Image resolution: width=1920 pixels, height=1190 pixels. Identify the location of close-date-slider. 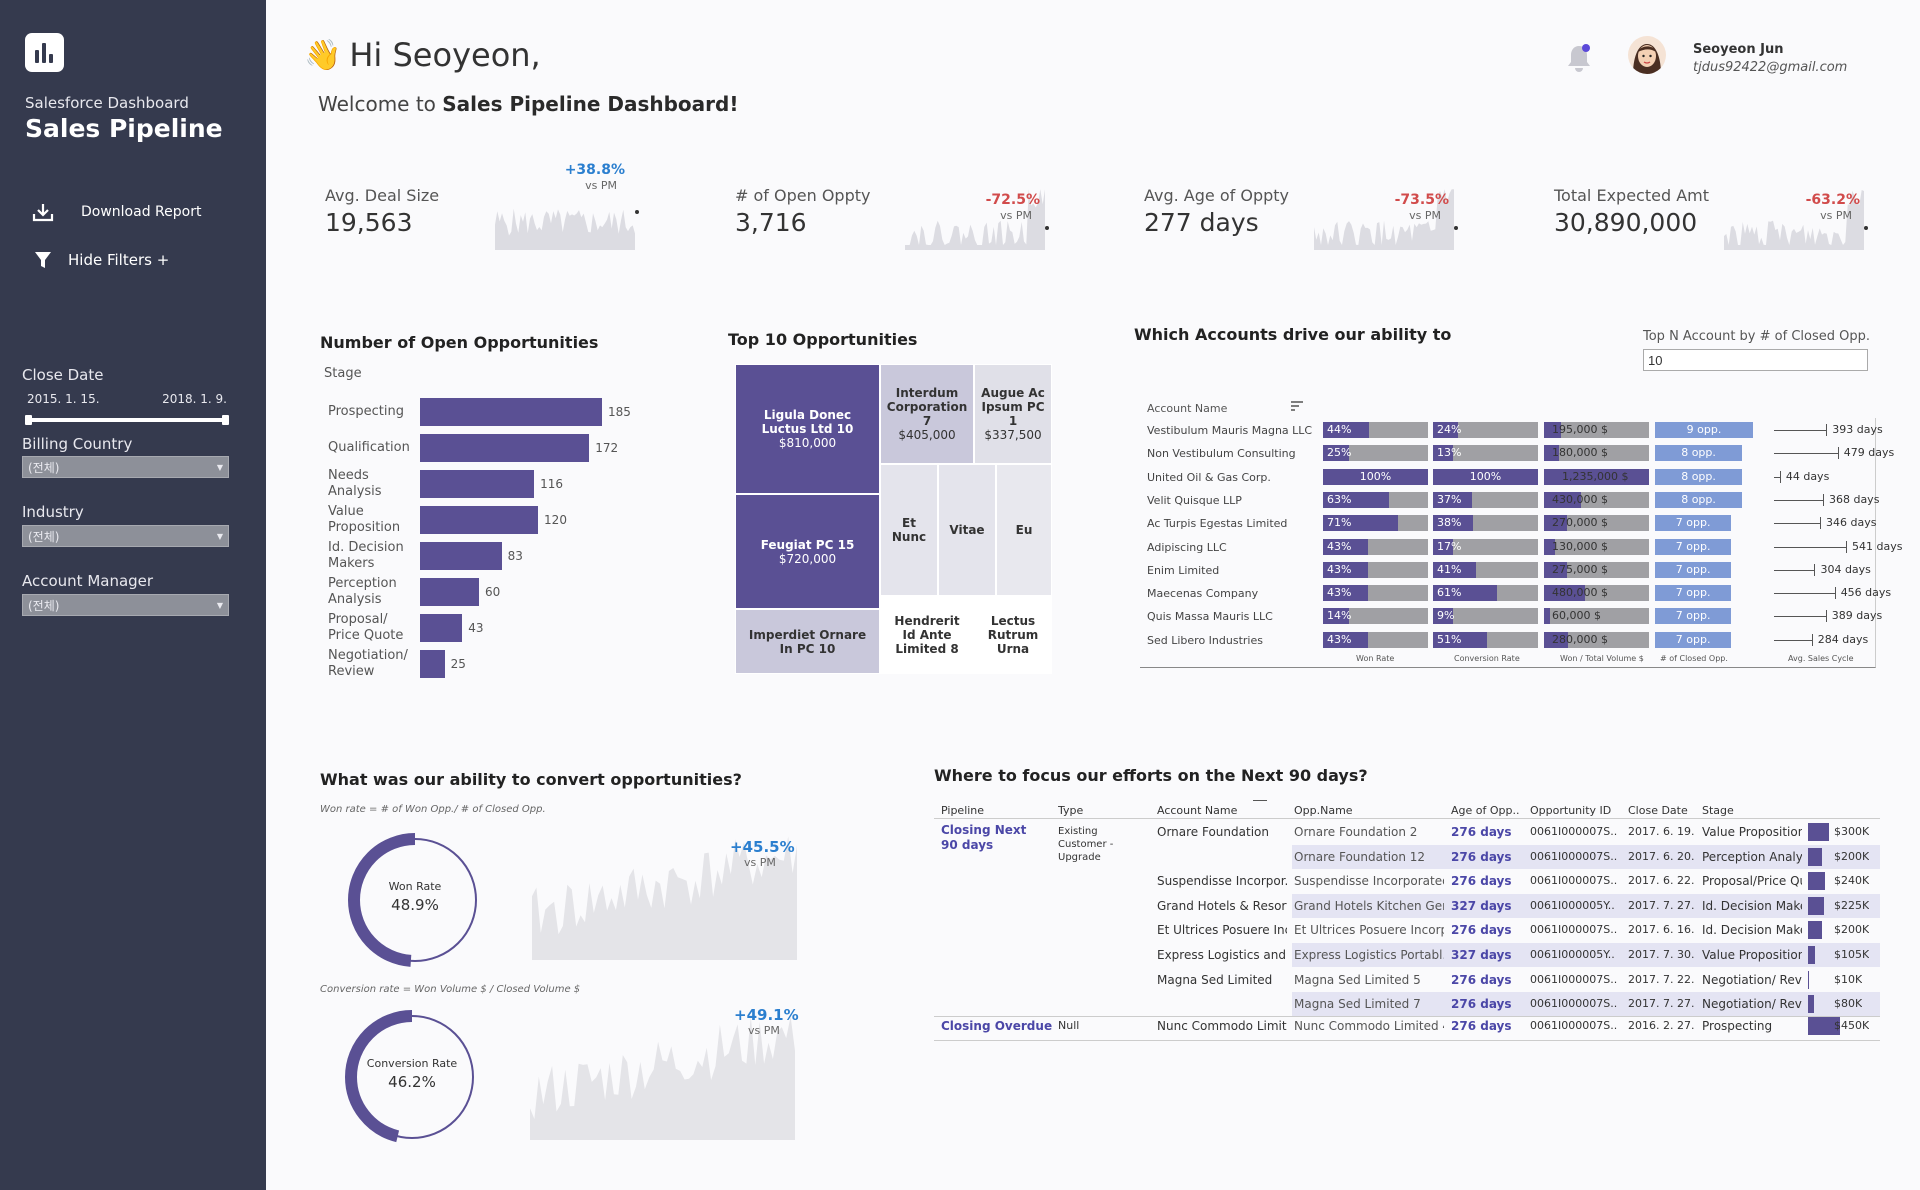
(127, 420).